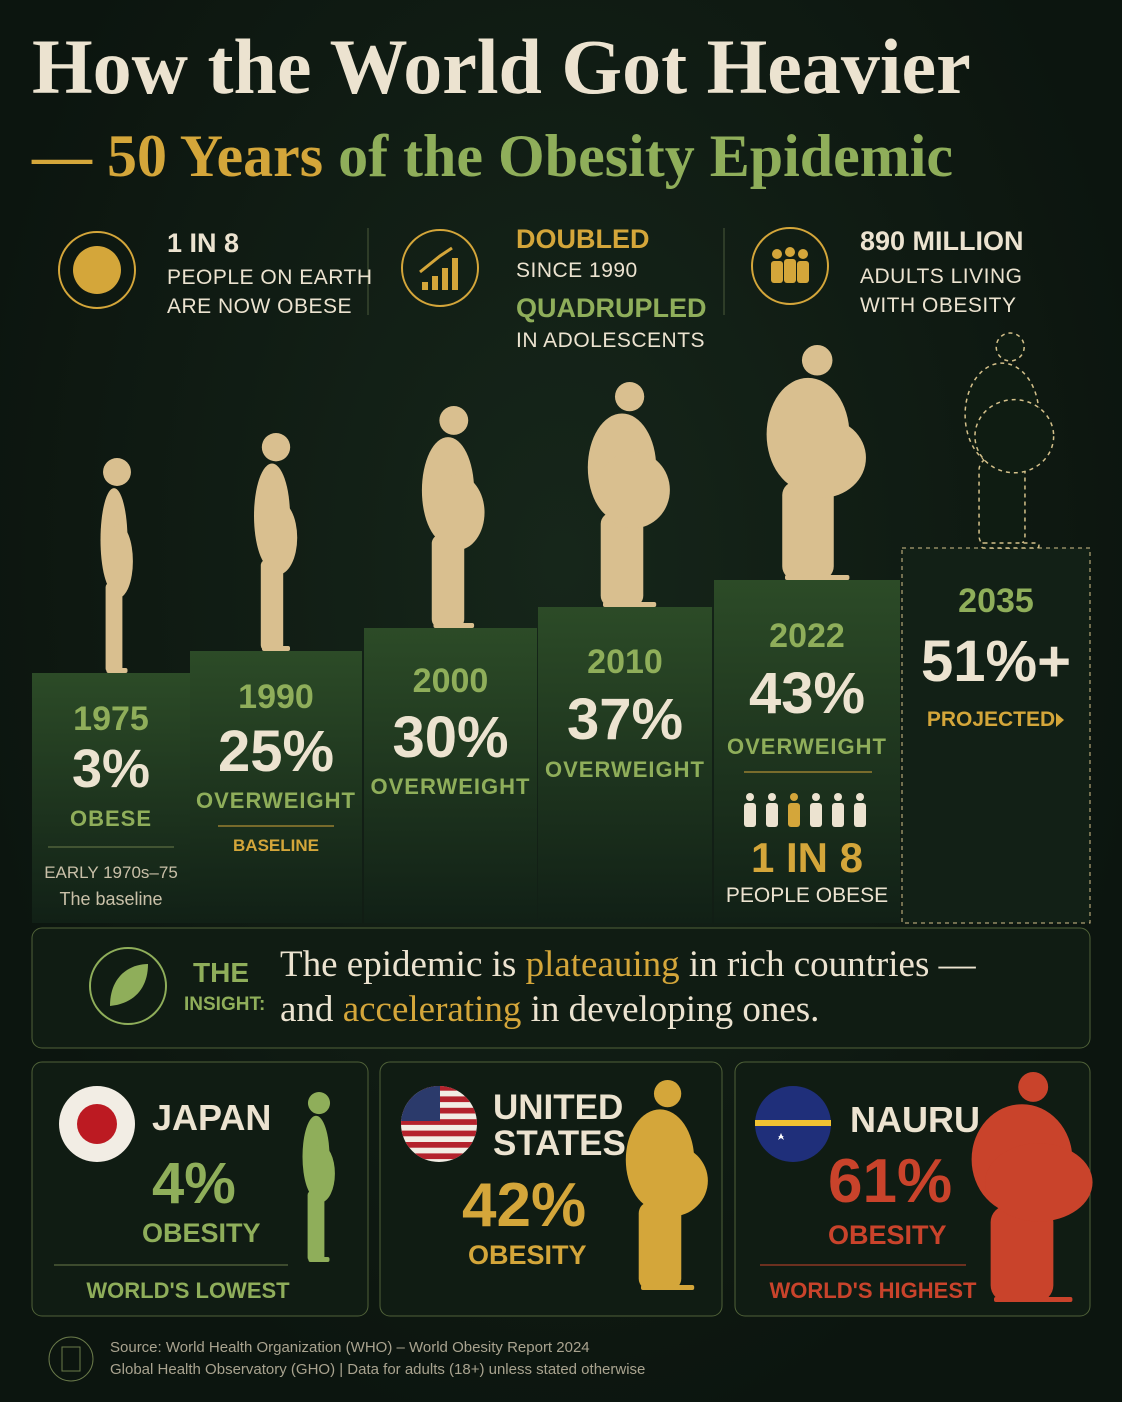 This screenshot has width=1122, height=1402. Describe the element at coordinates (558, 1107) in the screenshot. I see `country-name: UNITED` at that location.